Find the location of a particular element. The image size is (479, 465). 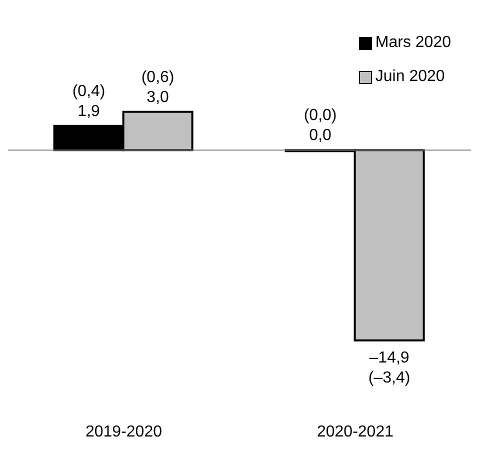

x-tick-label: 2020-2021 is located at coordinates (355, 431).